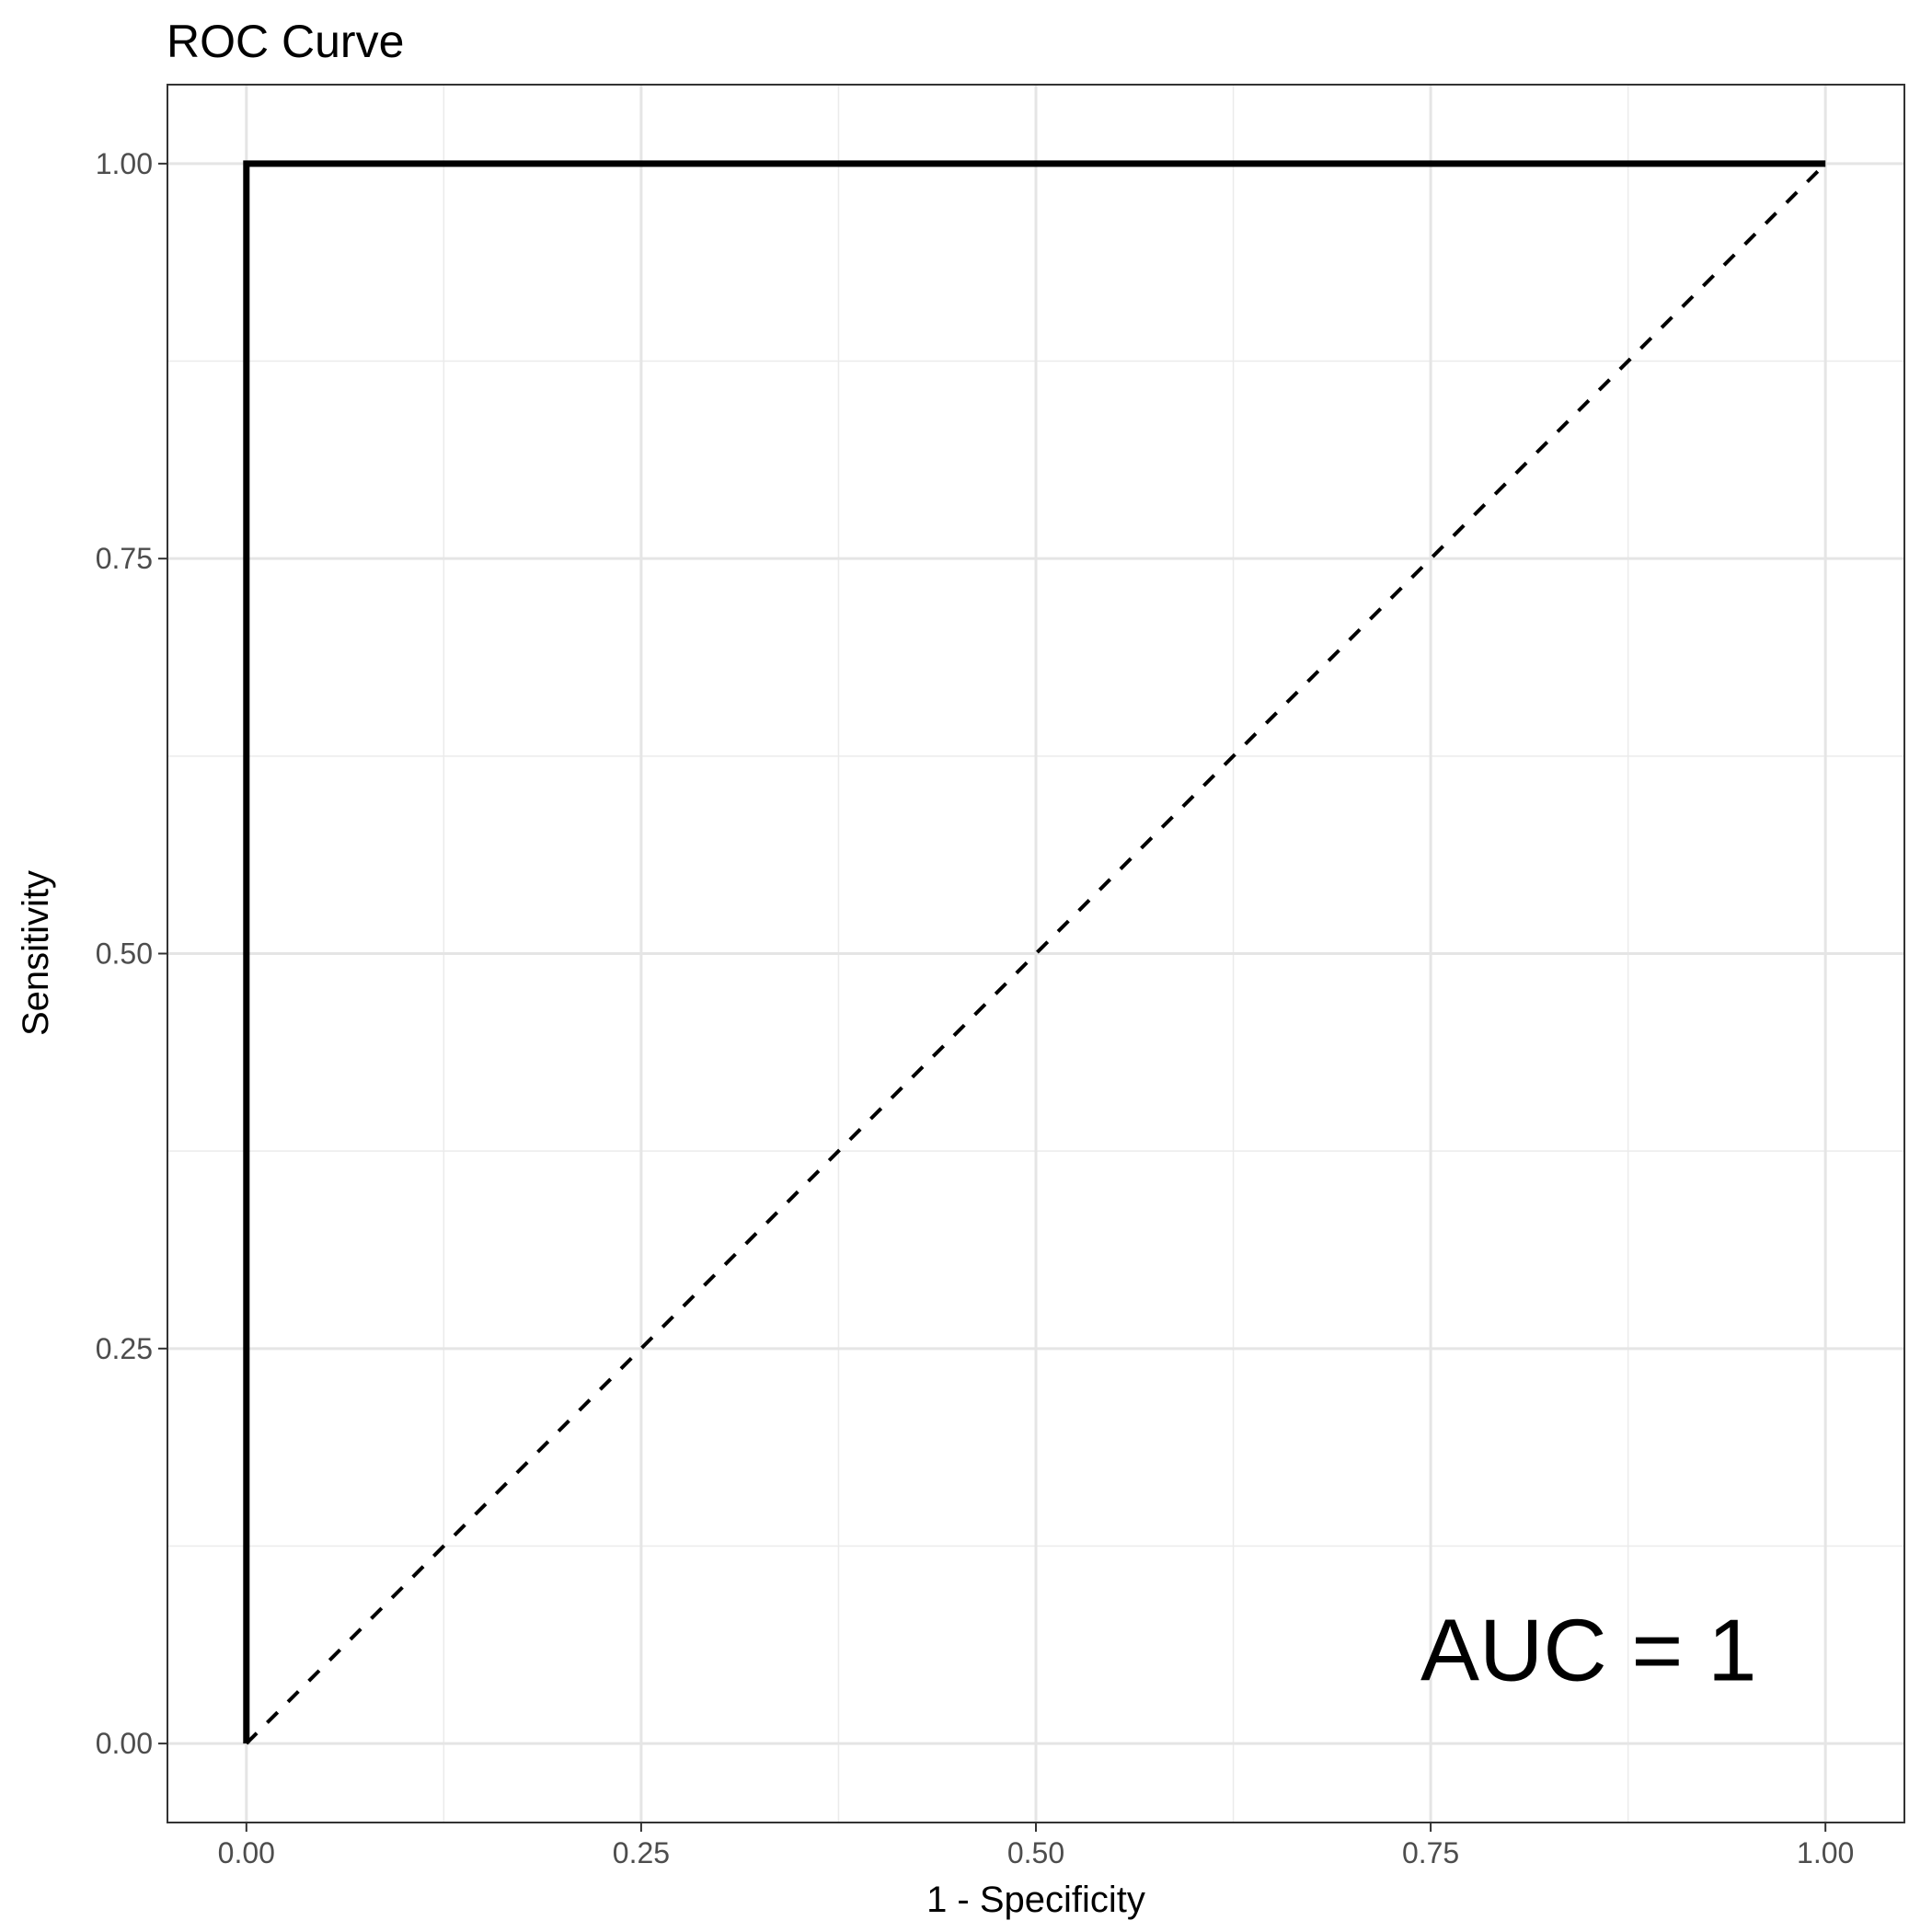 Image resolution: width=1932 pixels, height=1932 pixels. What do you see at coordinates (641, 1852) in the screenshot?
I see `x-tick-label: 0.25` at bounding box center [641, 1852].